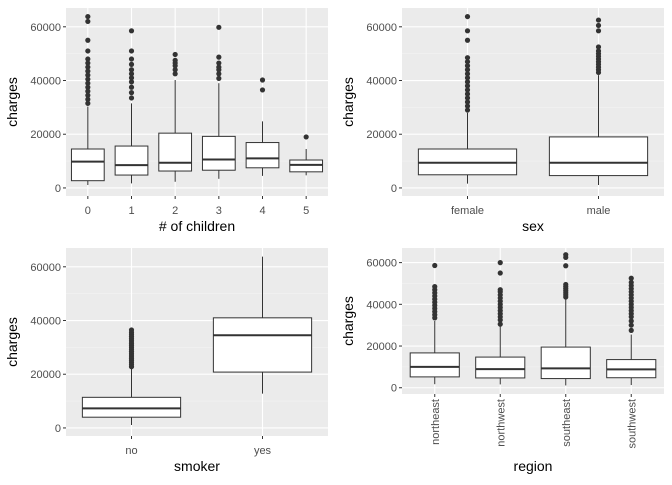  I want to click on panel-1-y-tick-label: 0, so click(58, 189).